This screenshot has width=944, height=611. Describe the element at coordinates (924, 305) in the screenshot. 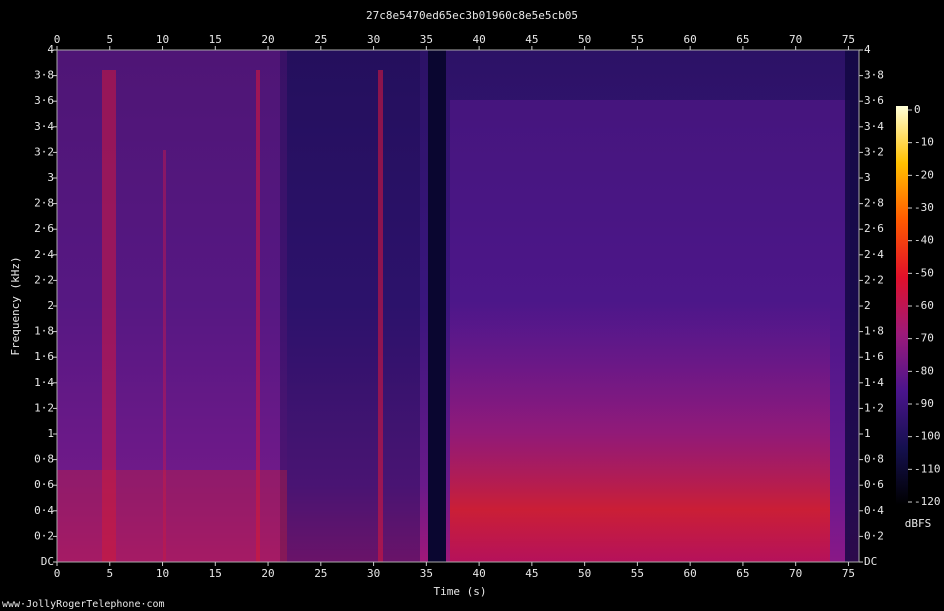

I see `colorbar-tick-label: -60` at that location.